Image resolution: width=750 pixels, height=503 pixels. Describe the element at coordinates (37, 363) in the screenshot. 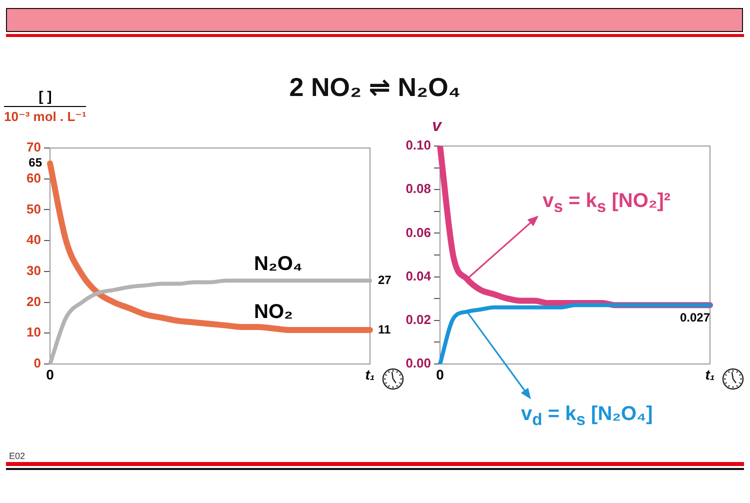

I see `y-tick-label: 0` at that location.